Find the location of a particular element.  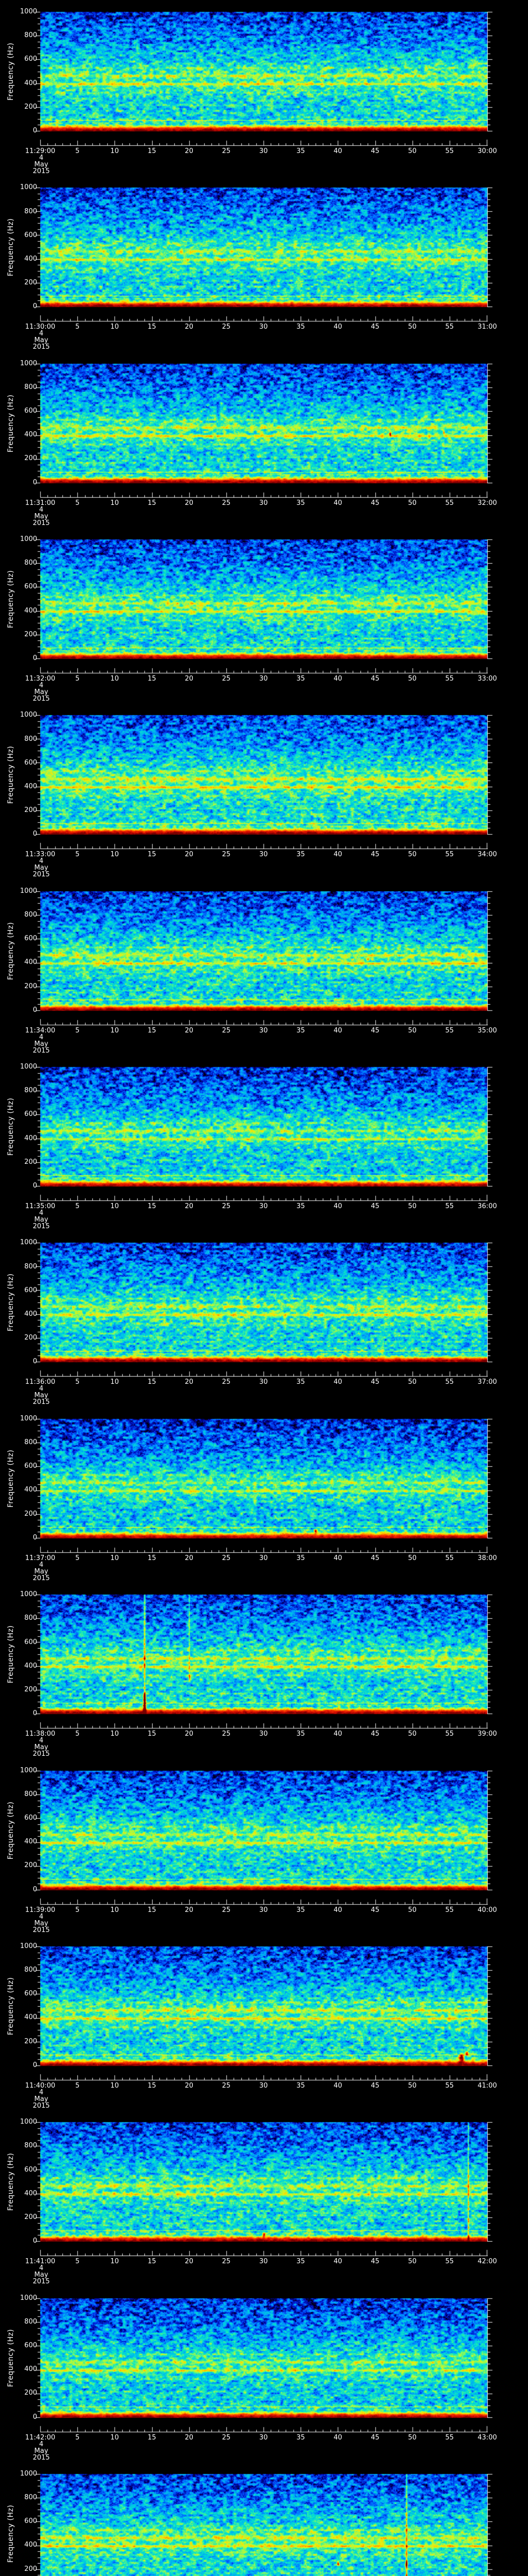

x-axis-end-time: 40:00 is located at coordinates (487, 1910).